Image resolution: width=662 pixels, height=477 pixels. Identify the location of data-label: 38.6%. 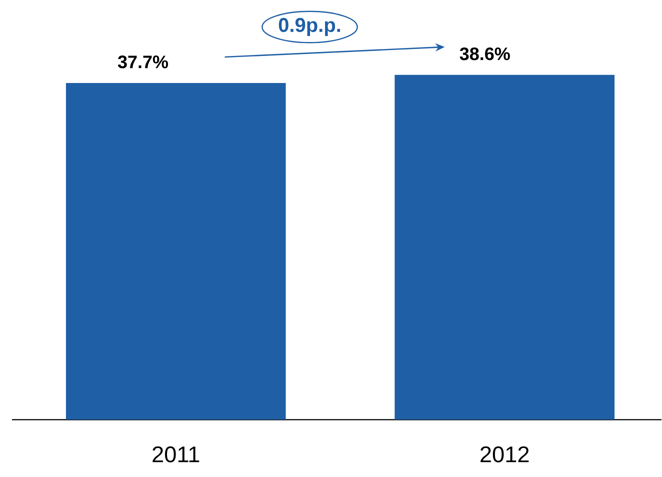
(485, 54).